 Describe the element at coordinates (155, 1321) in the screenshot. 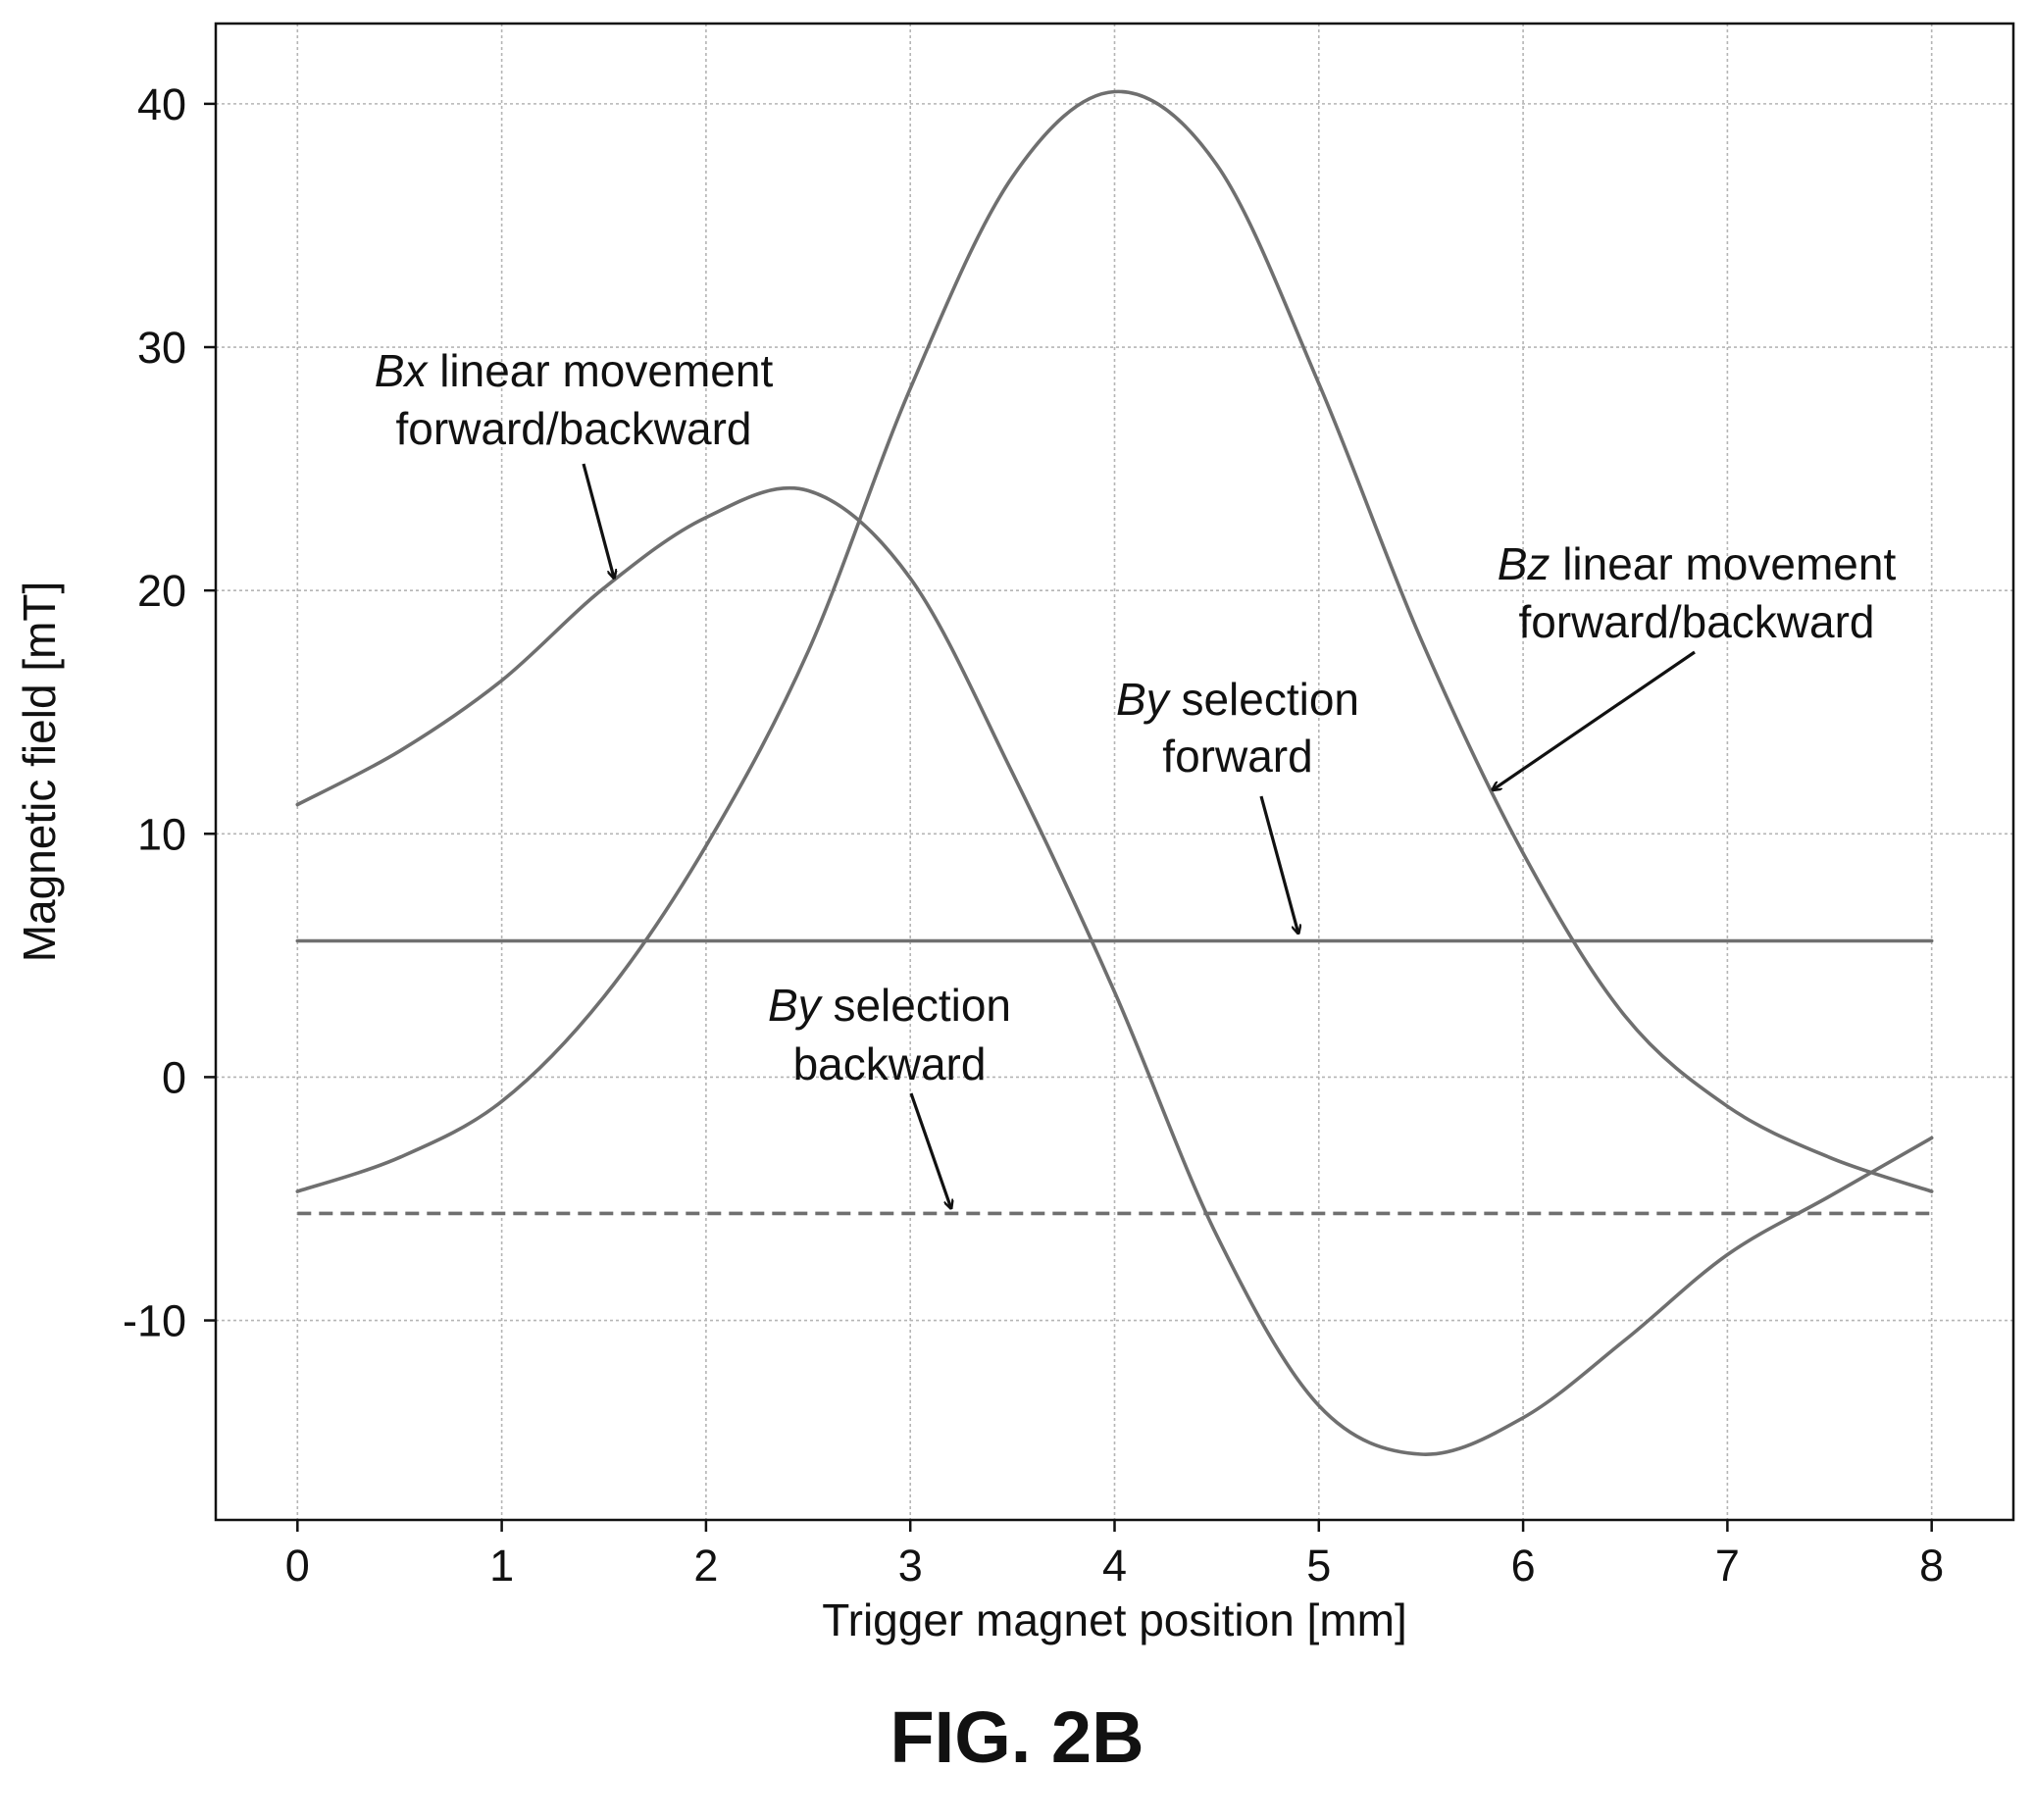

I see `y-tick-label: -10` at that location.